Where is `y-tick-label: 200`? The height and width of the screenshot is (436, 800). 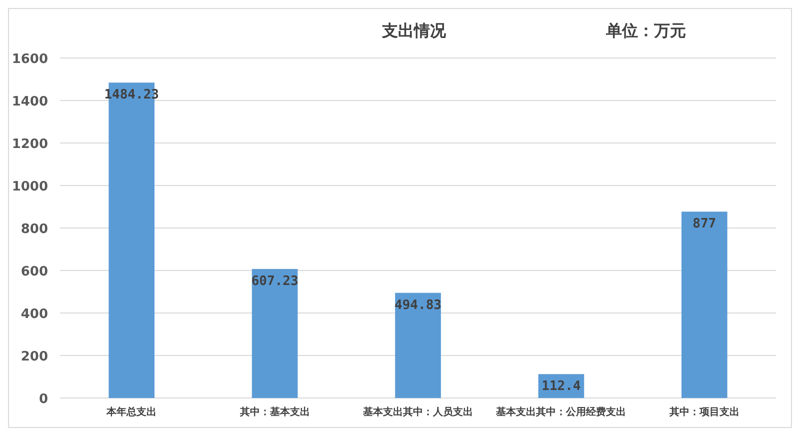
y-tick-label: 200 is located at coordinates (34, 357).